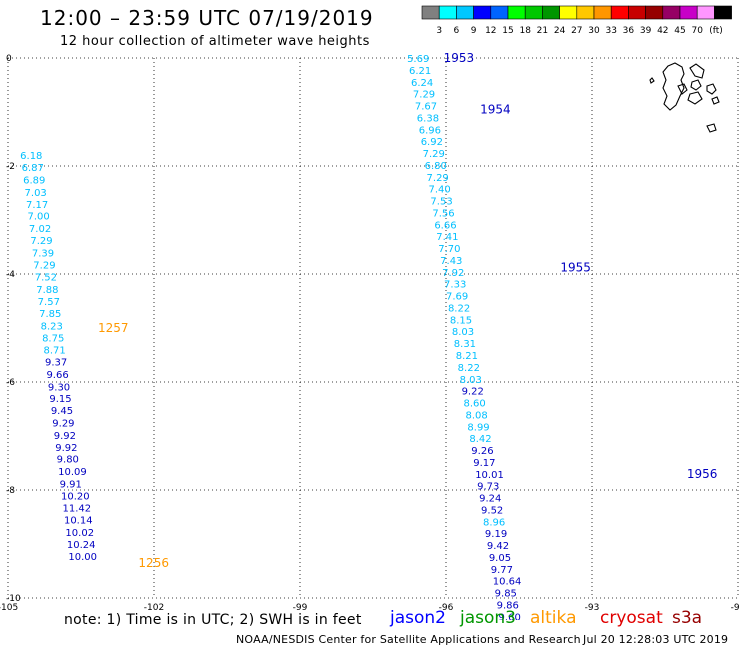 Image resolution: width=740 pixels, height=650 pixels. What do you see at coordinates (463, 332) in the screenshot?
I see `wave-height-value: 8.03` at bounding box center [463, 332].